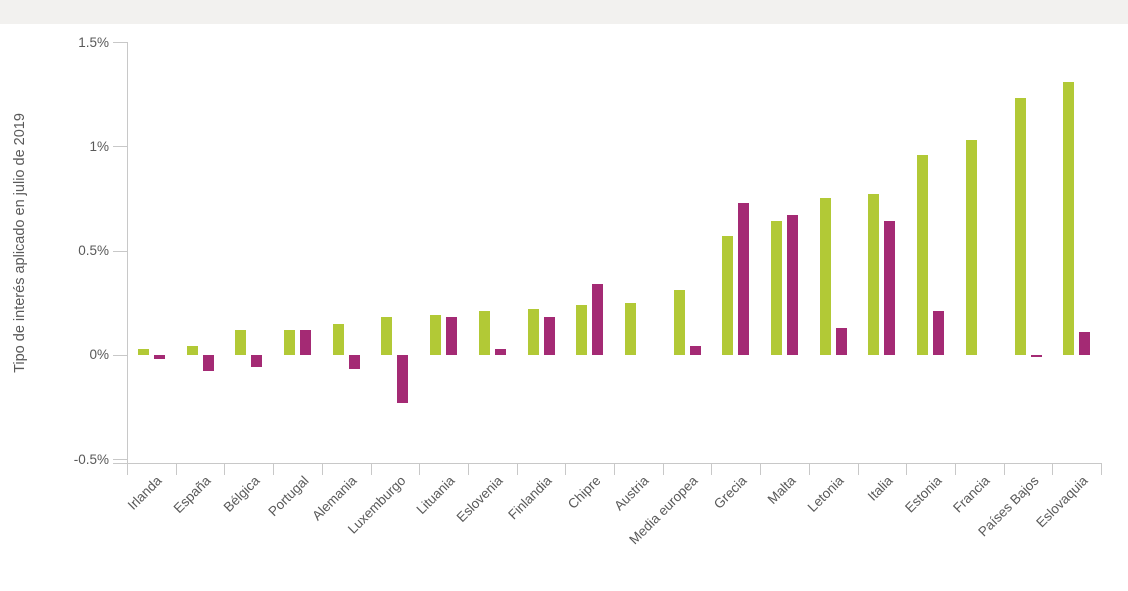 The width and height of the screenshot is (1128, 591). I want to click on bar-series-green-italia, so click(874, 274).